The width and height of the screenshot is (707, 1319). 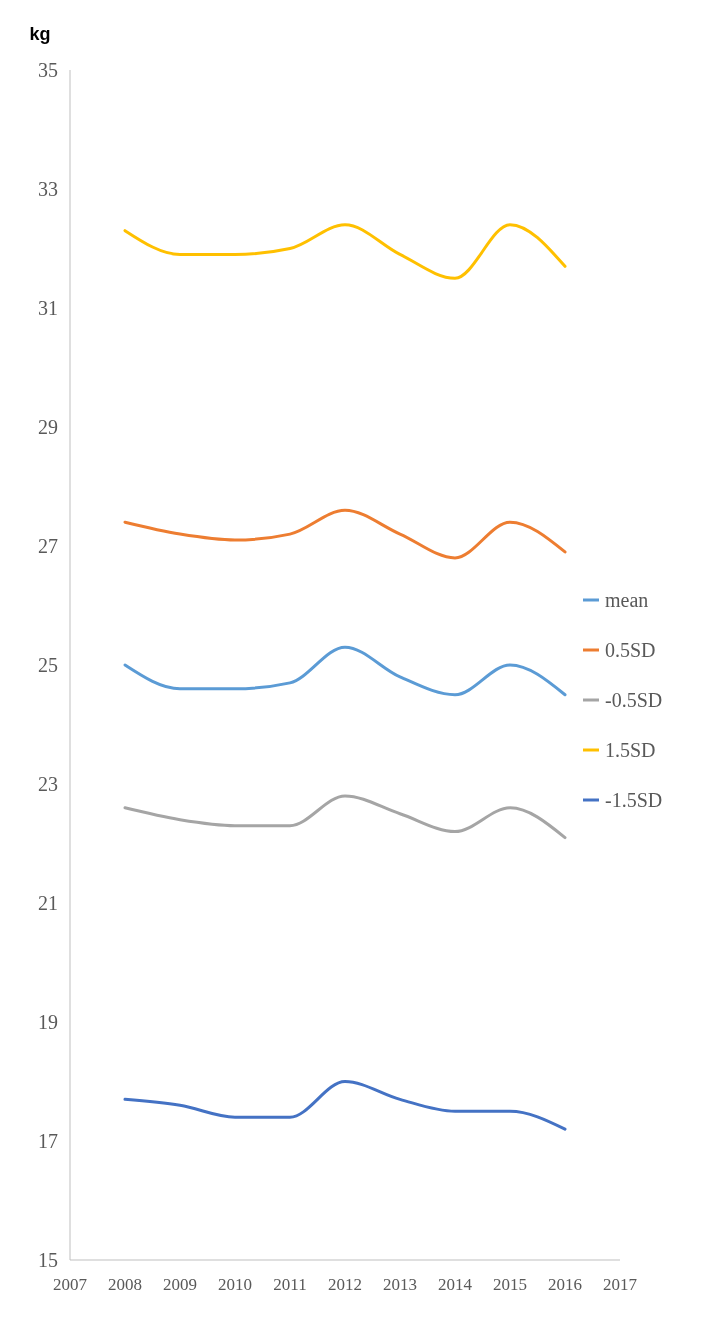 I want to click on x-tick-label: 2012, so click(x=345, y=1284).